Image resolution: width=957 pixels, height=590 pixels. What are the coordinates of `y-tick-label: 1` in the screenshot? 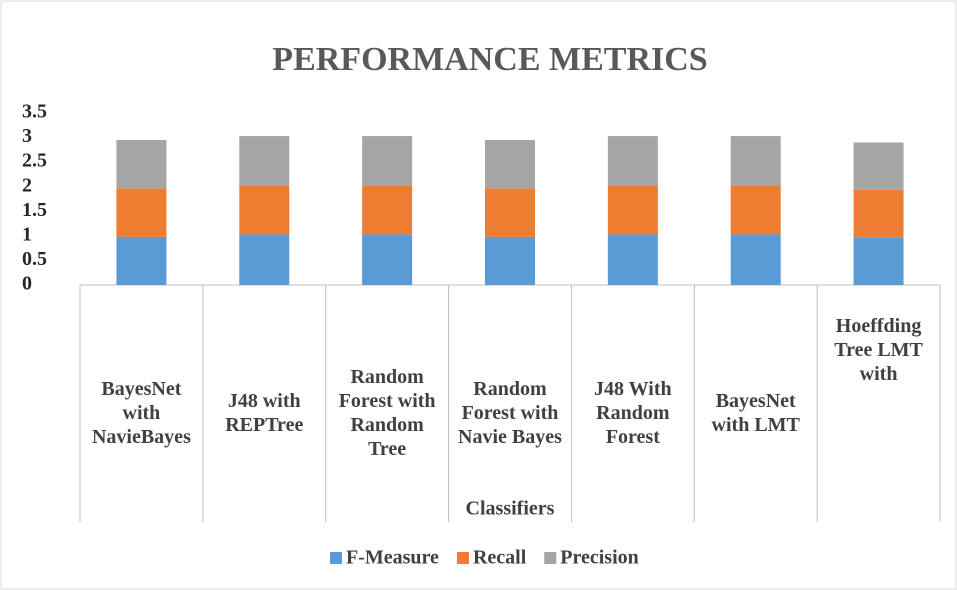 It's located at (27, 234).